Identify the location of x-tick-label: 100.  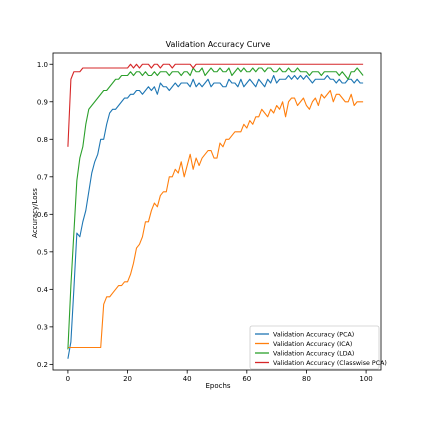
(365, 379).